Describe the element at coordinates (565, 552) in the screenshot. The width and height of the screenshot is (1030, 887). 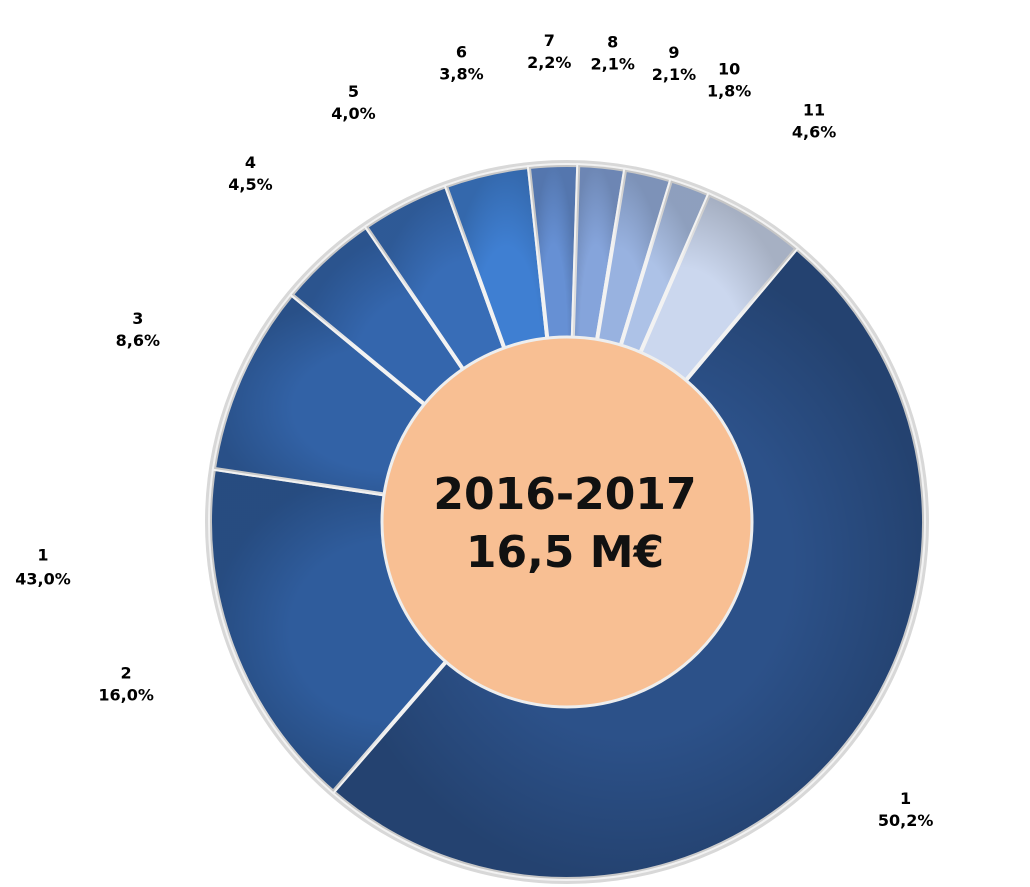
I see `center-label: 16,5 M€` at that location.